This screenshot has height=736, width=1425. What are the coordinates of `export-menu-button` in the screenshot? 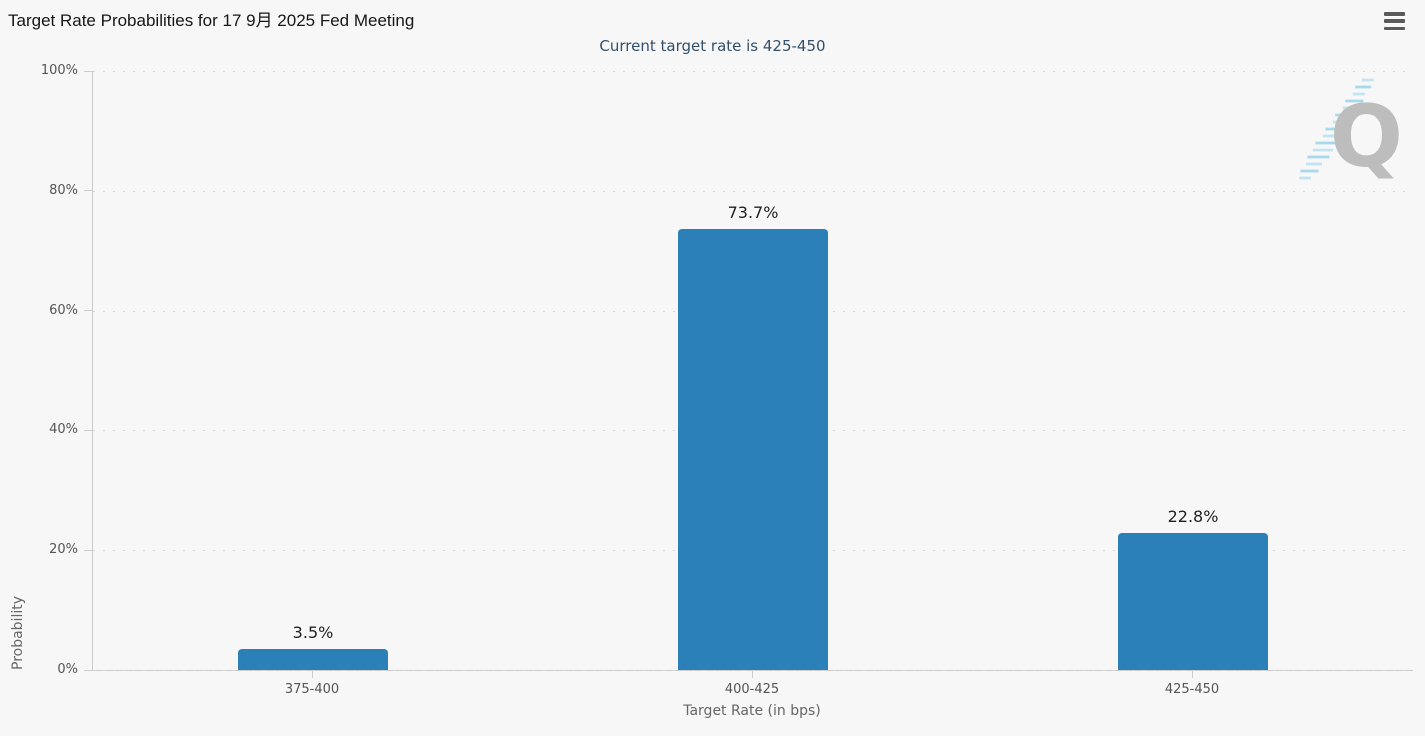 It's located at (1395, 21).